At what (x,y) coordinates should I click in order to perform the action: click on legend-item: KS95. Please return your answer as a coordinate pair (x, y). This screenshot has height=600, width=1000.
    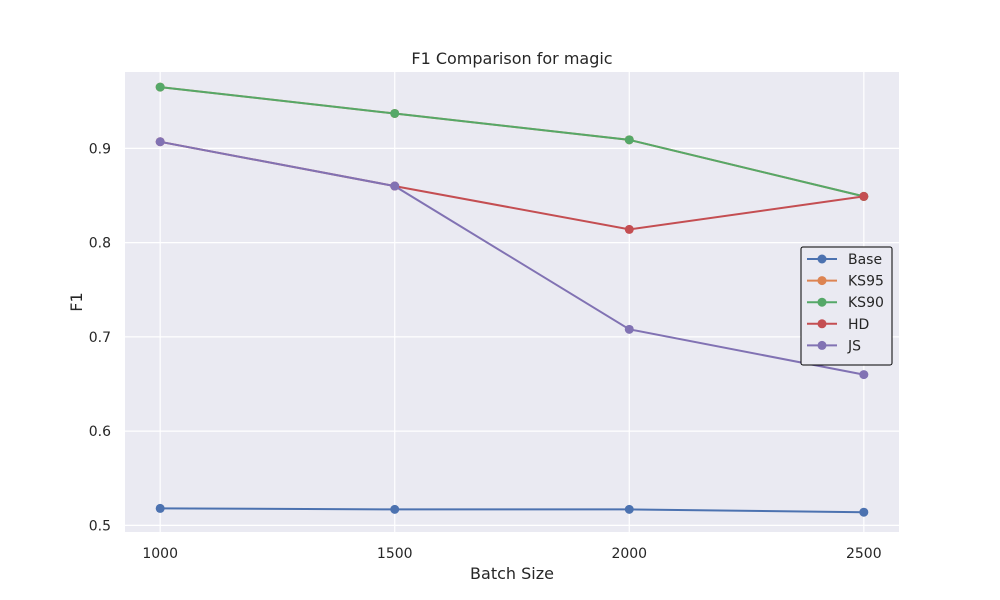
    Looking at the image, I should click on (845, 282).